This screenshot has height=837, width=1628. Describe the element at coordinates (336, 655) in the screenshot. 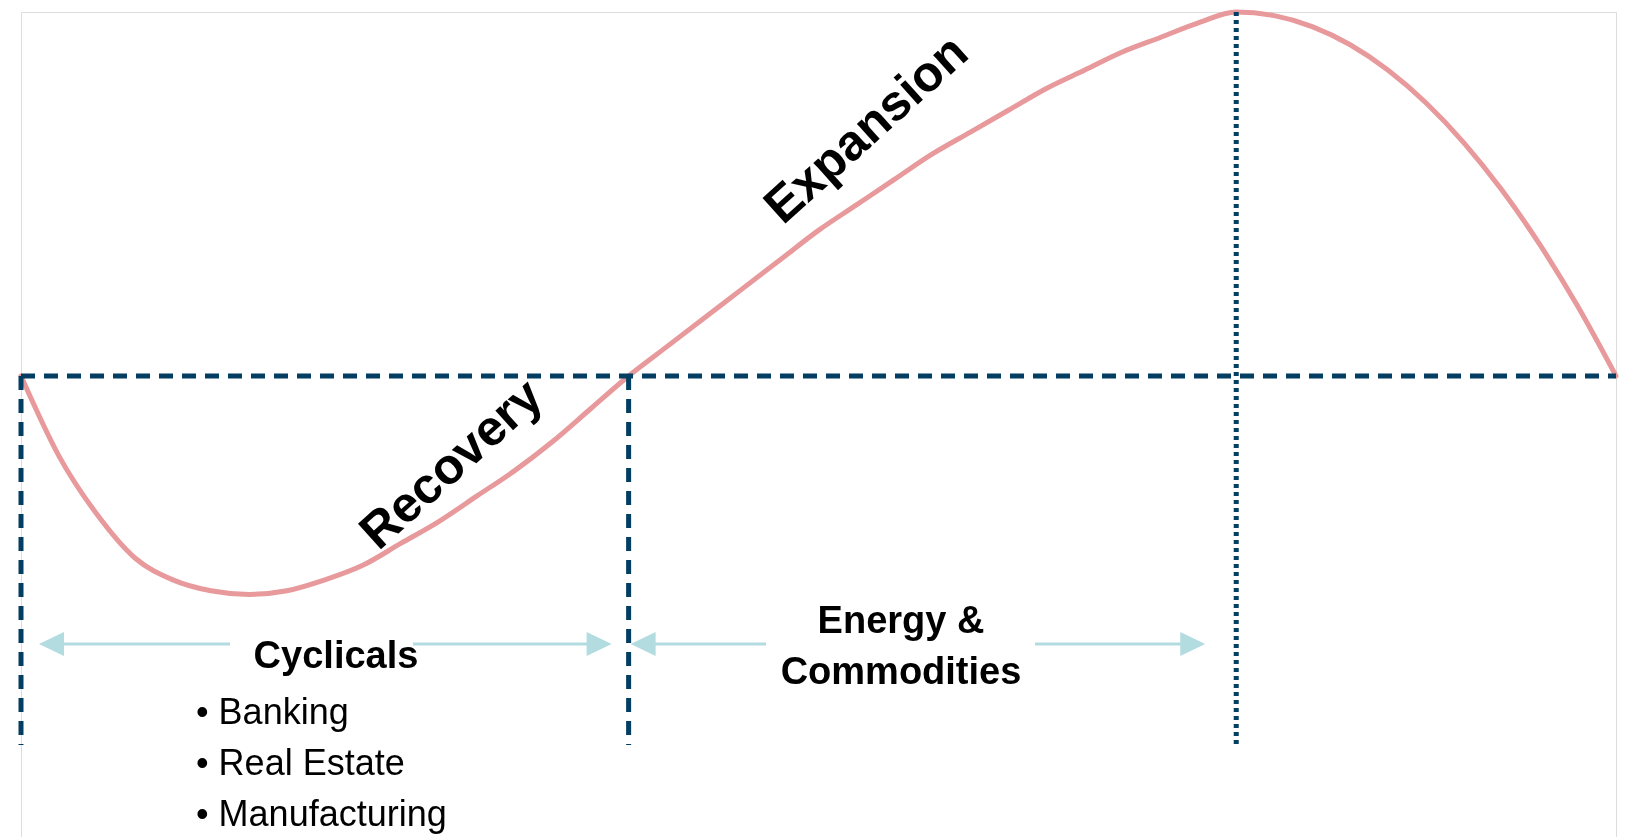

I see `text: Cyclicals` at that location.